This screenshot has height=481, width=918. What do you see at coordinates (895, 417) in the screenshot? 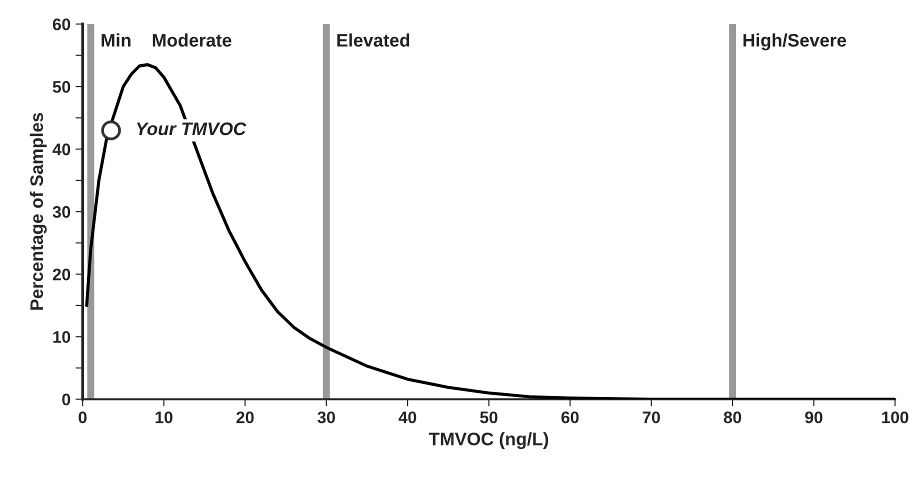
I see `x-tick-label: 100` at bounding box center [895, 417].